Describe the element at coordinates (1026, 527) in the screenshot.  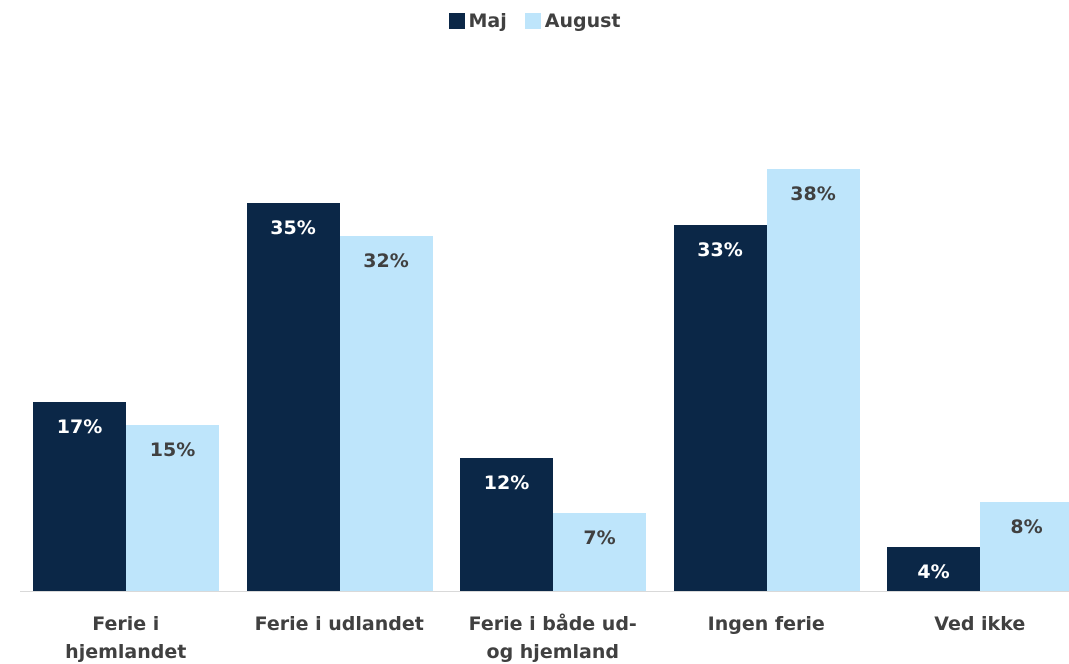
I see `data-label: 8%` at that location.